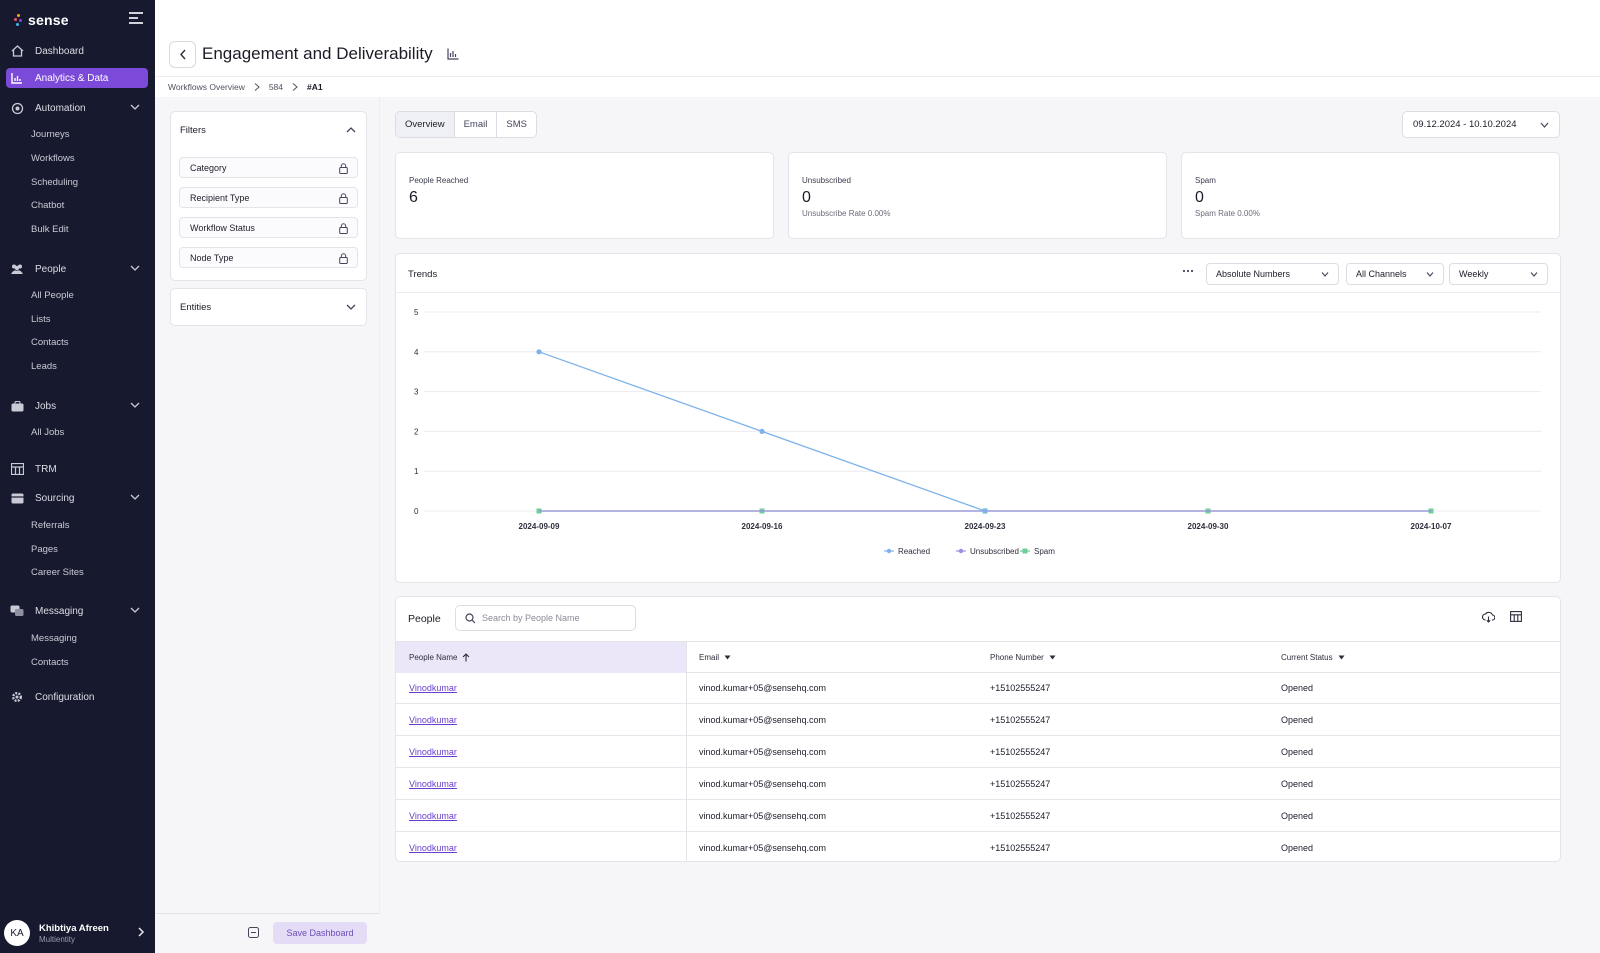 This screenshot has height=953, width=1600. I want to click on search-placeholder: Search by People Name, so click(531, 618).